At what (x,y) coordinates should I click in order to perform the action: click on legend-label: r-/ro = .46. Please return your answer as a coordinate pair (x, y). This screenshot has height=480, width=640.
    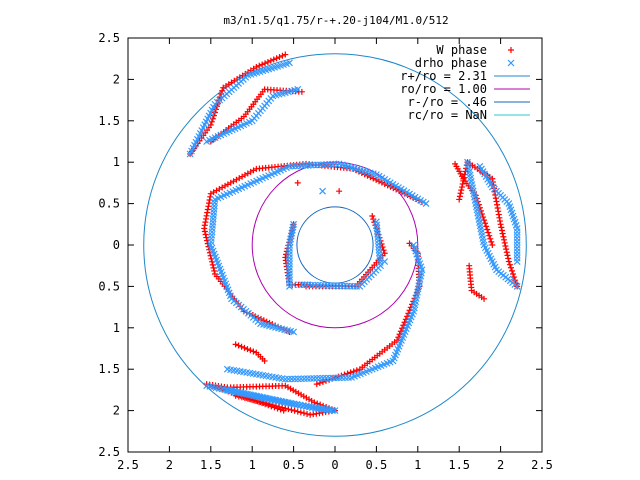
    Looking at the image, I should click on (447, 102).